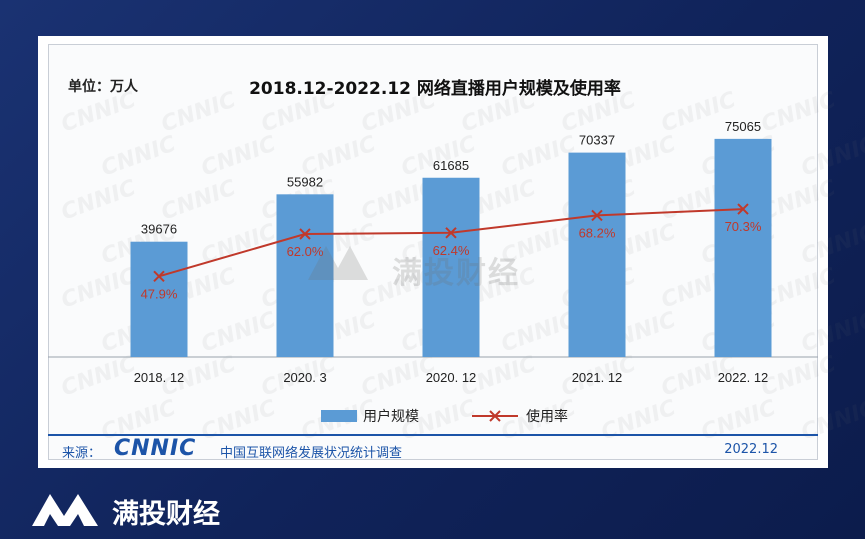 The image size is (865, 539). What do you see at coordinates (433, 435) in the screenshot?
I see `footer-divider` at bounding box center [433, 435].